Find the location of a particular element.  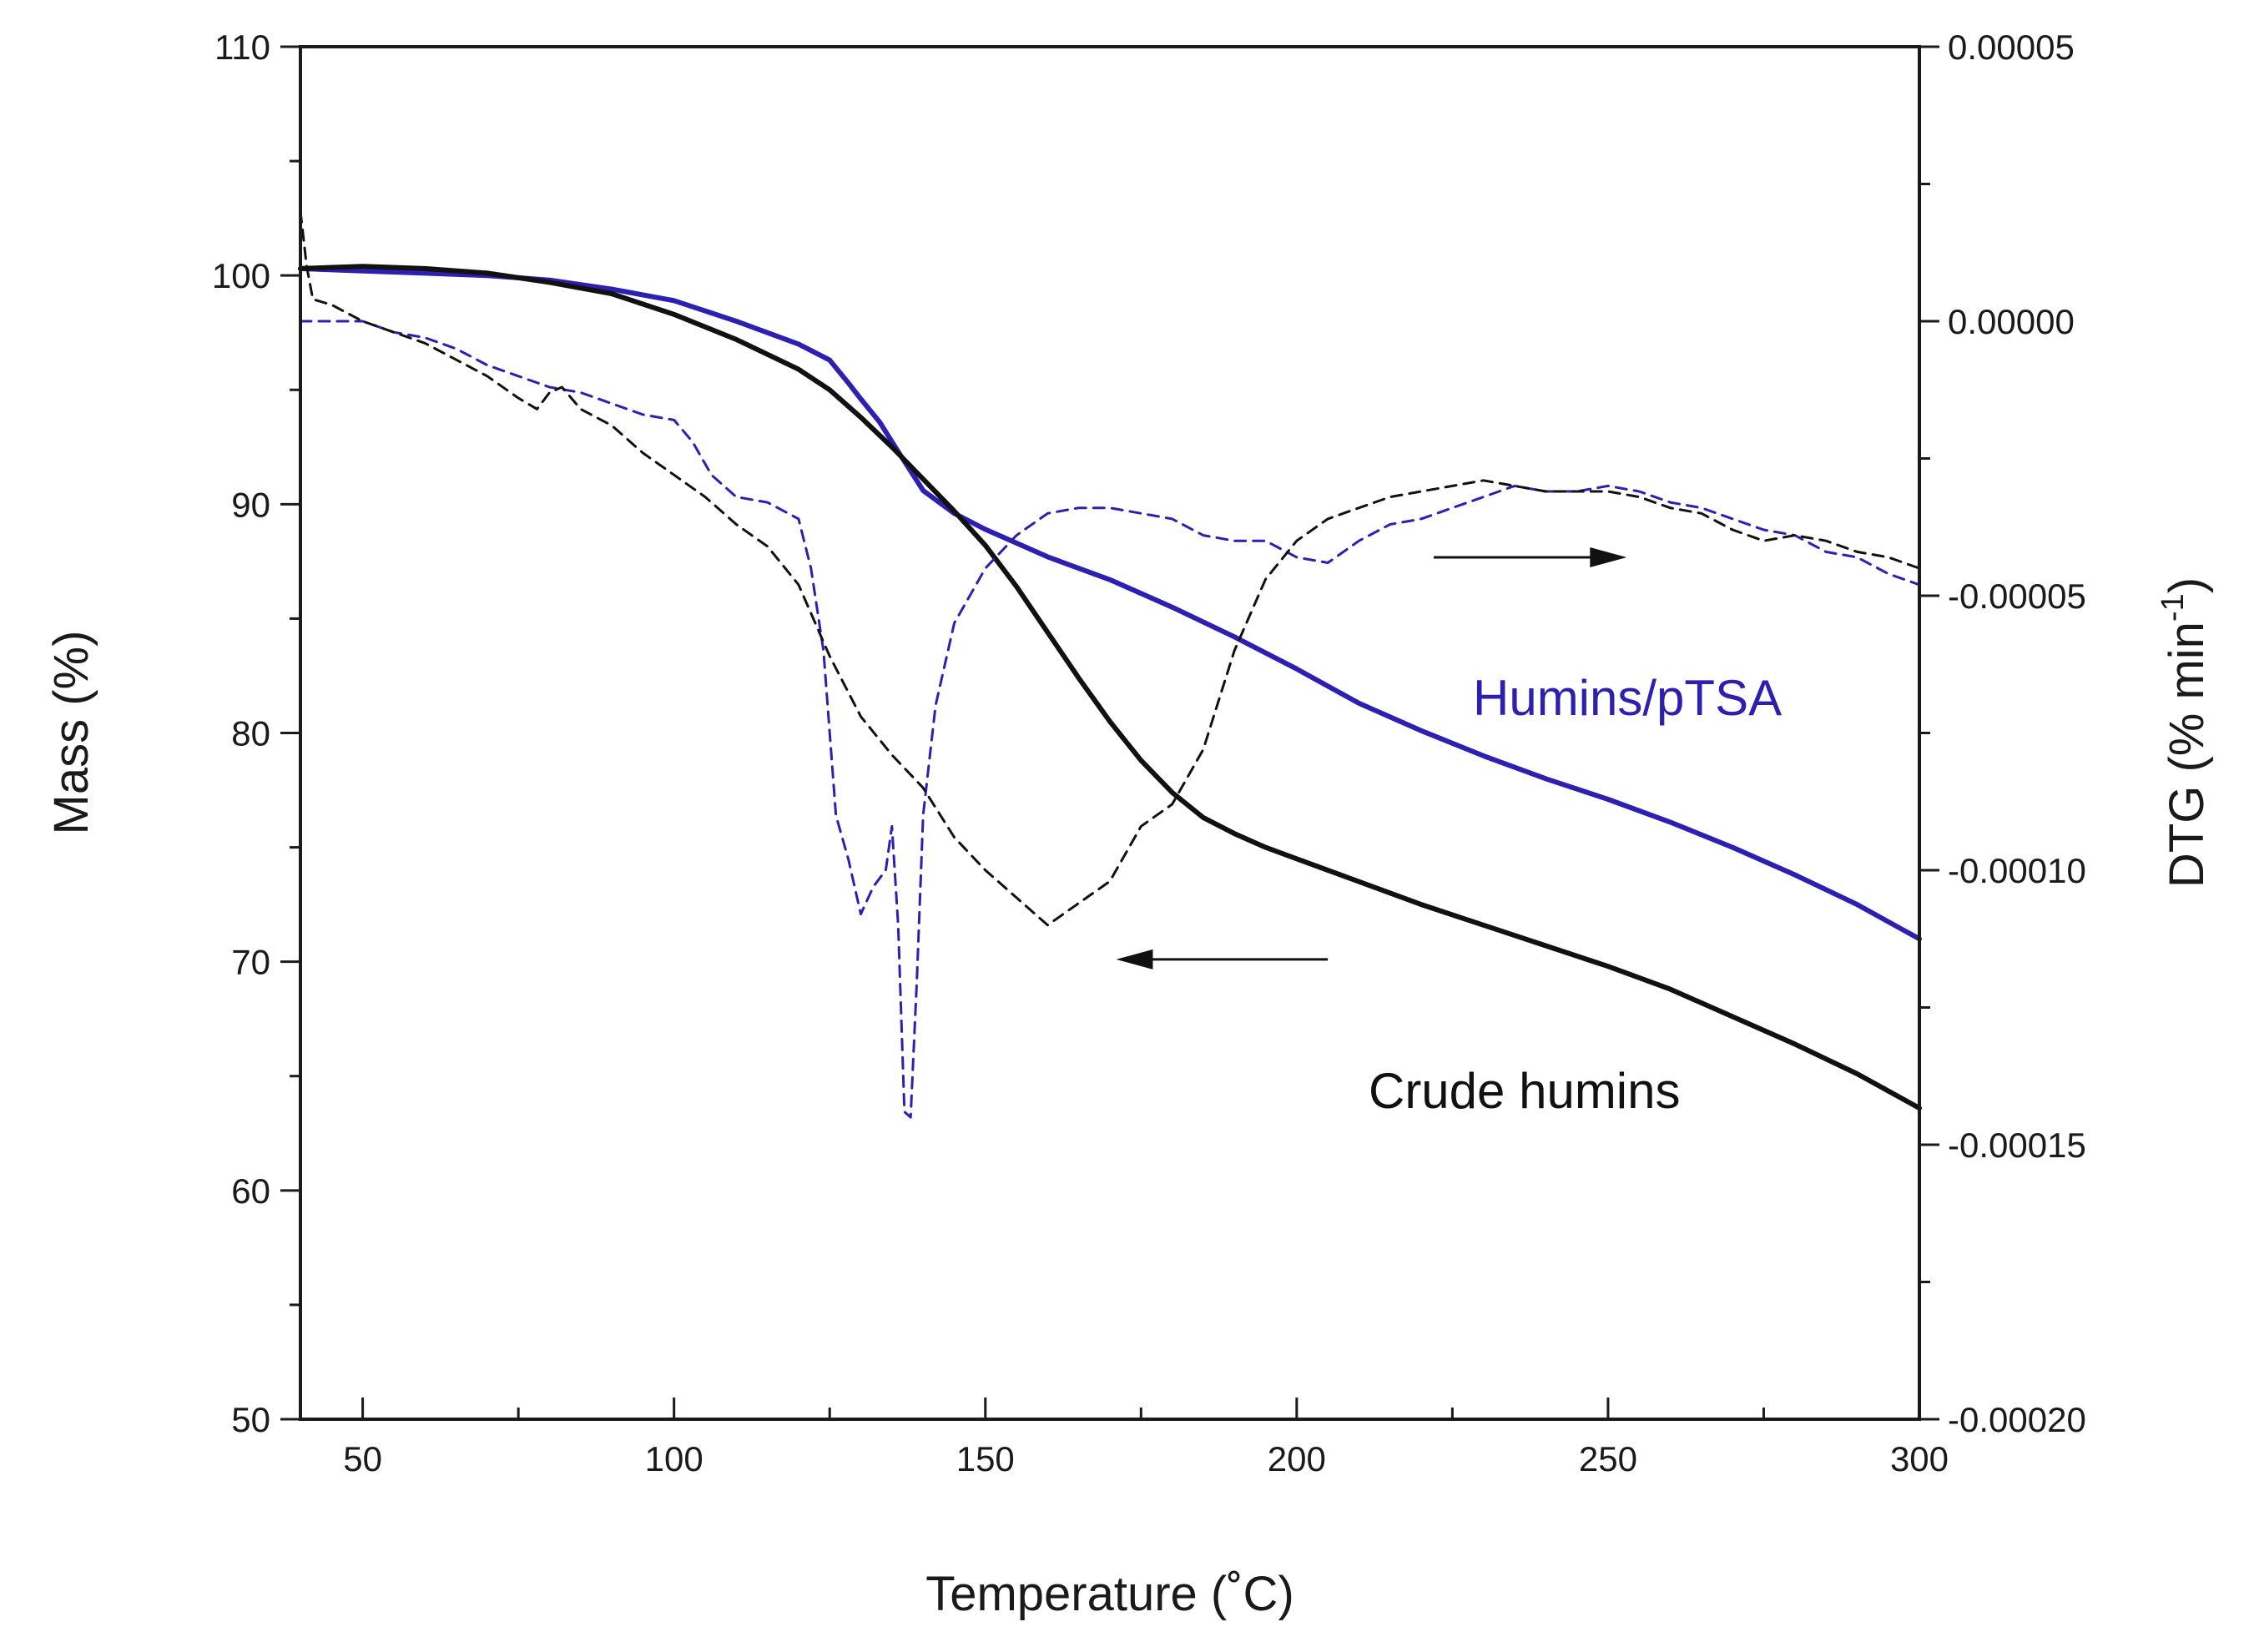

y-right-tick-label: -0.00015 is located at coordinates (2017, 1146).